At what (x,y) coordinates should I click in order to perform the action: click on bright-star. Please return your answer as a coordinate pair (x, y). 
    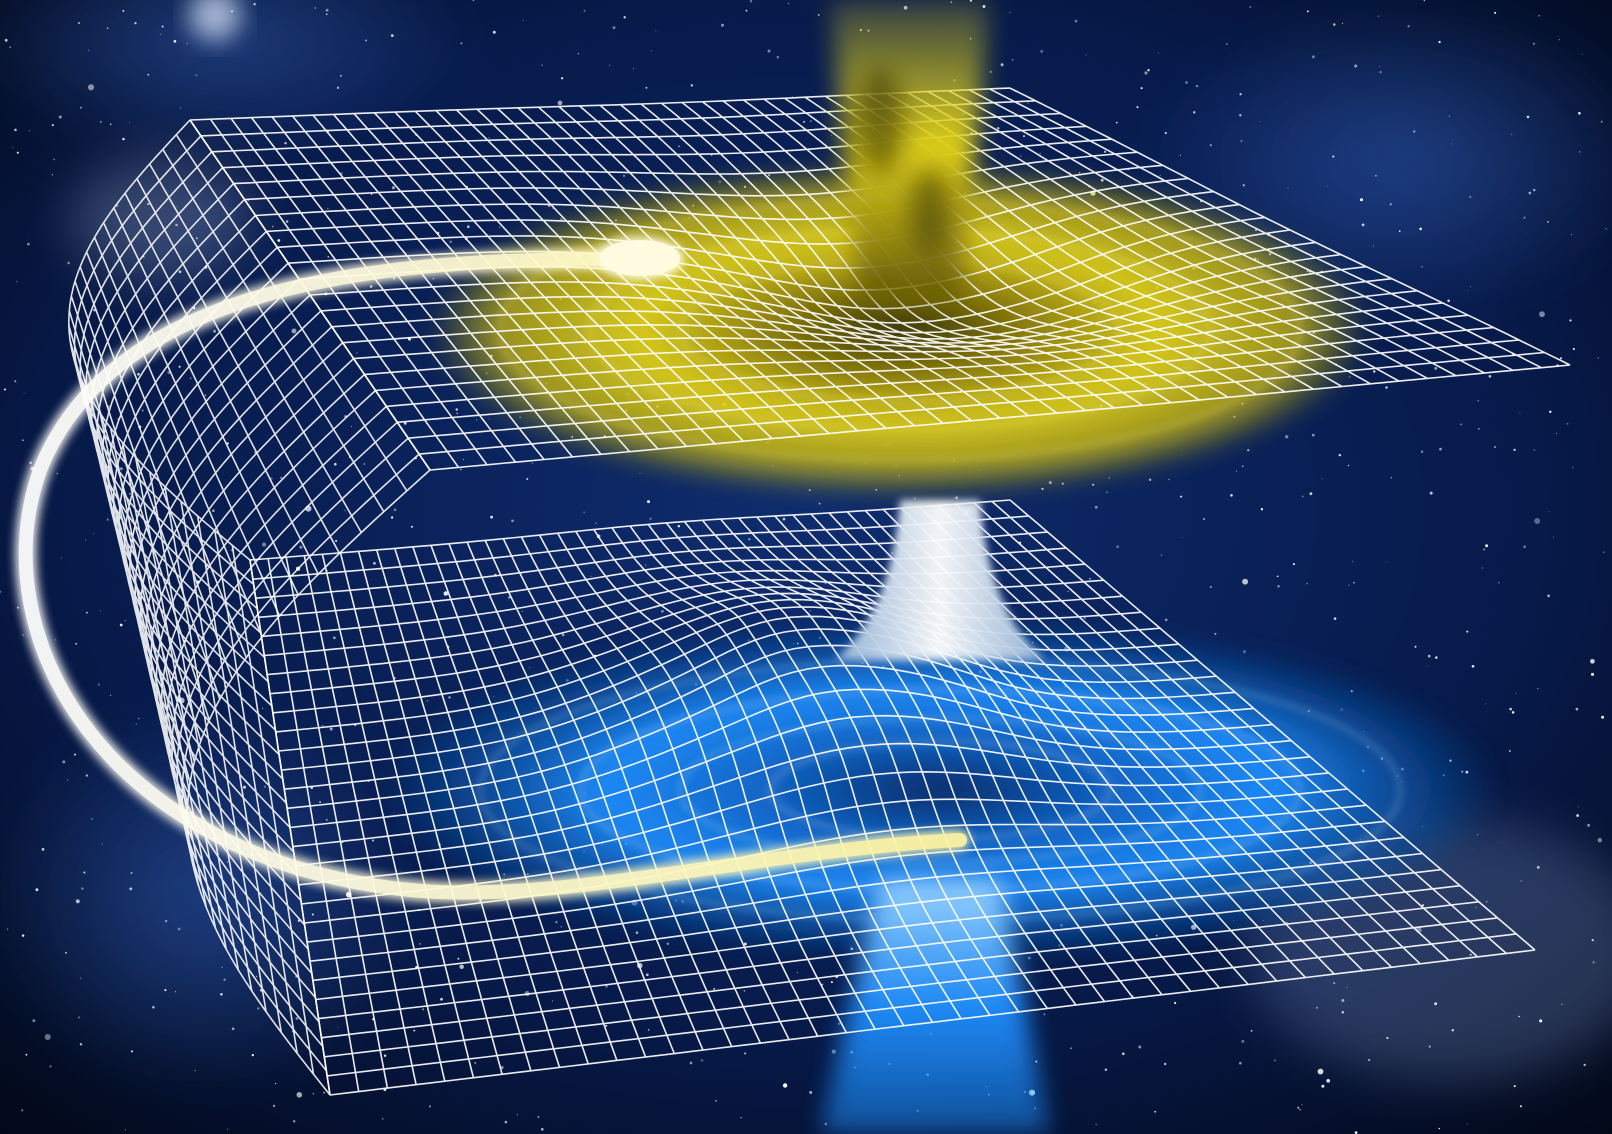
    Looking at the image, I should click on (215, 20).